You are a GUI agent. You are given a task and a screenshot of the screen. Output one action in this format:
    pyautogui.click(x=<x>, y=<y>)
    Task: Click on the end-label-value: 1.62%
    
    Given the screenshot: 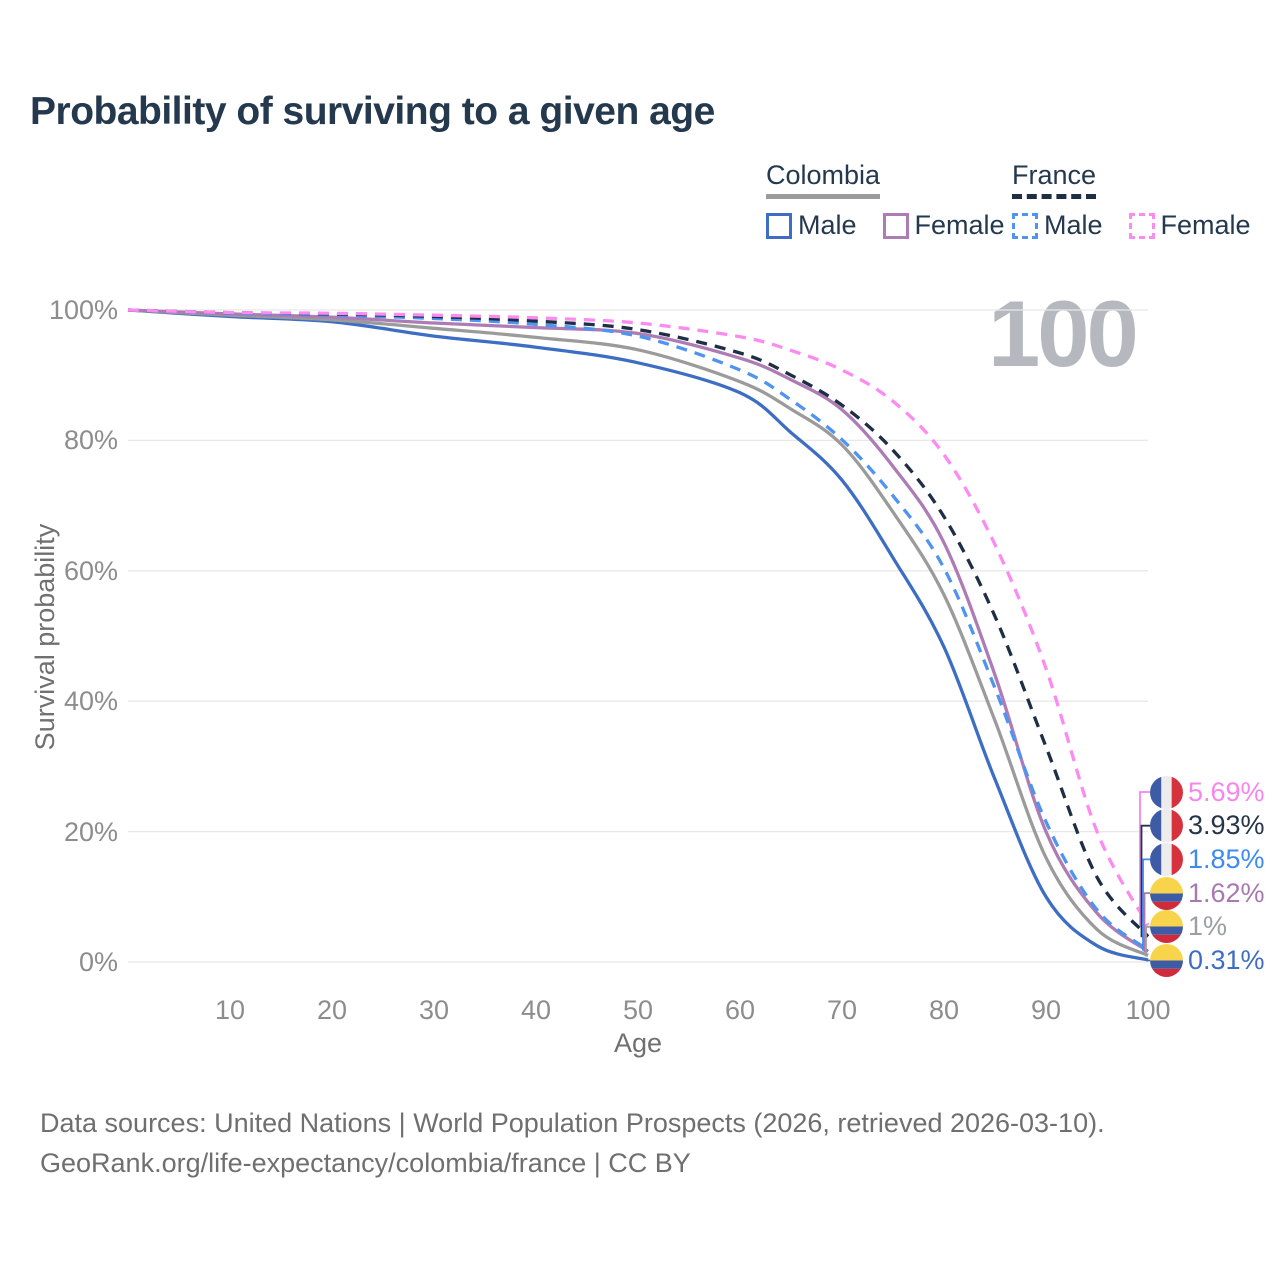 What is the action you would take?
    pyautogui.click(x=1226, y=892)
    